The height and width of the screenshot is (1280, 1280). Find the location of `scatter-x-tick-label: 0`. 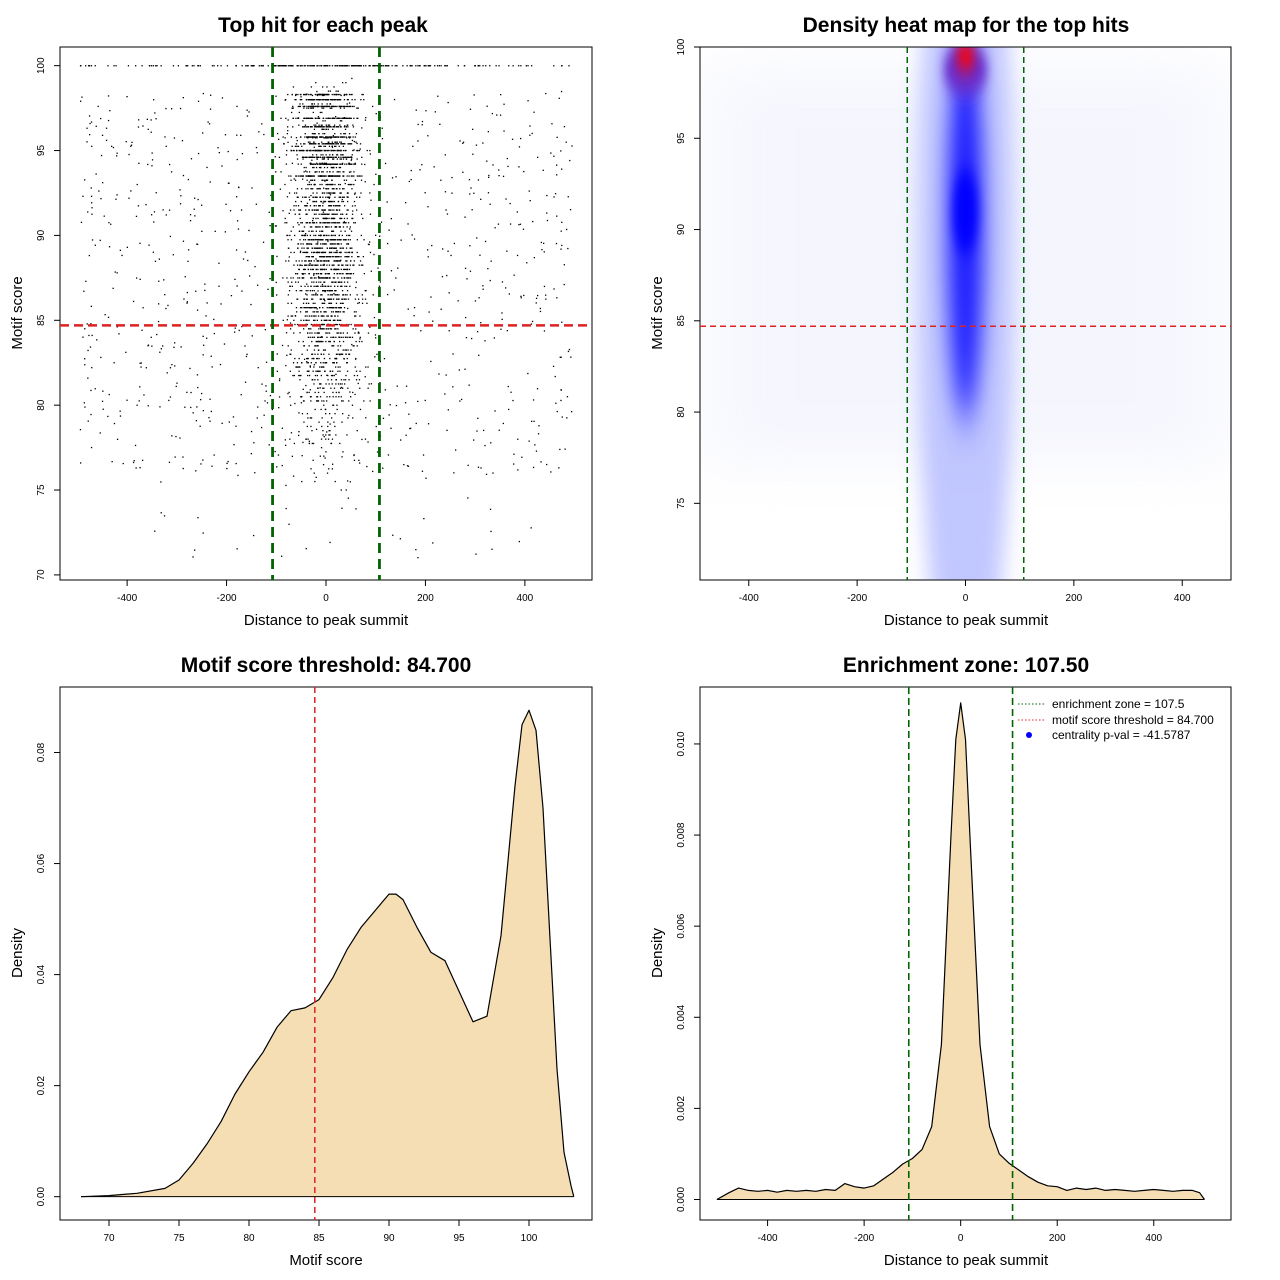

scatter-x-tick-label: 0 is located at coordinates (326, 598).